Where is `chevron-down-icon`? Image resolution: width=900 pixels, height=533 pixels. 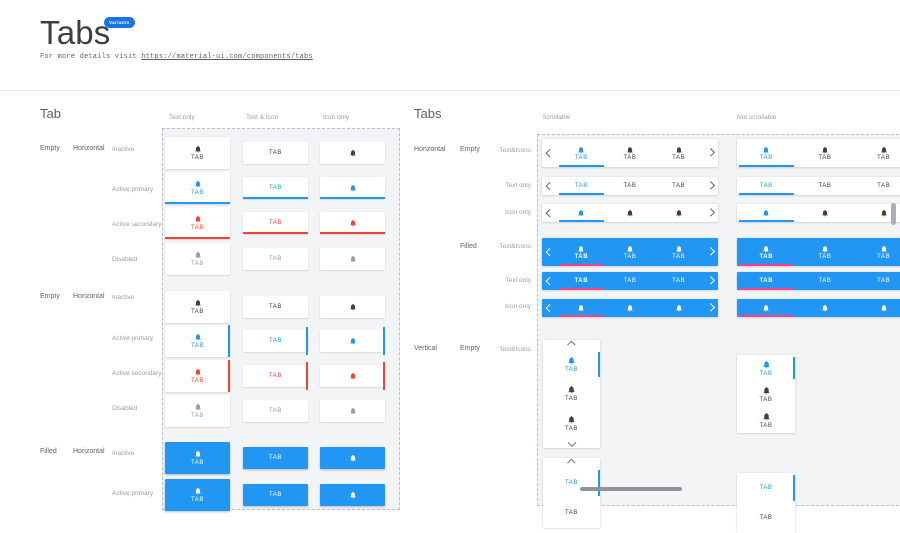
chevron-down-icon is located at coordinates (571, 443).